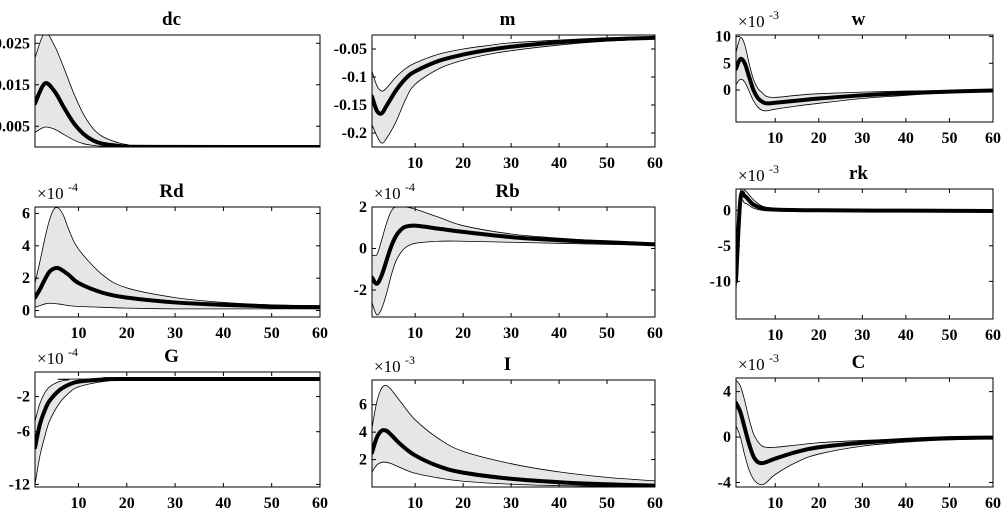 The image size is (1005, 517). I want to click on y-tick-label: -0.15, so click(350, 105).